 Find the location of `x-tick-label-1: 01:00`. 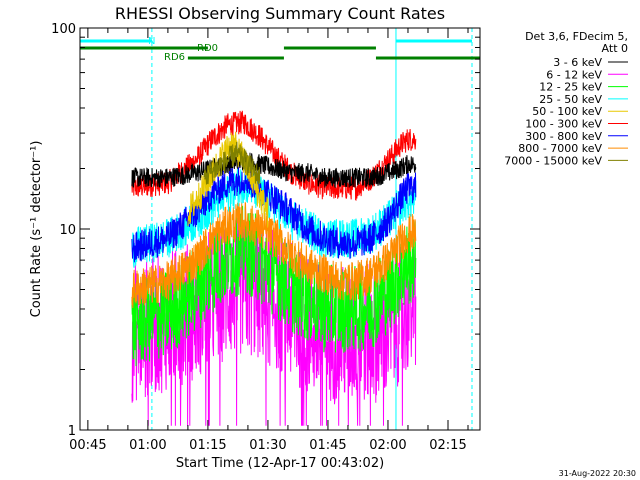

x-tick-label-1: 01:00 is located at coordinates (147, 445).